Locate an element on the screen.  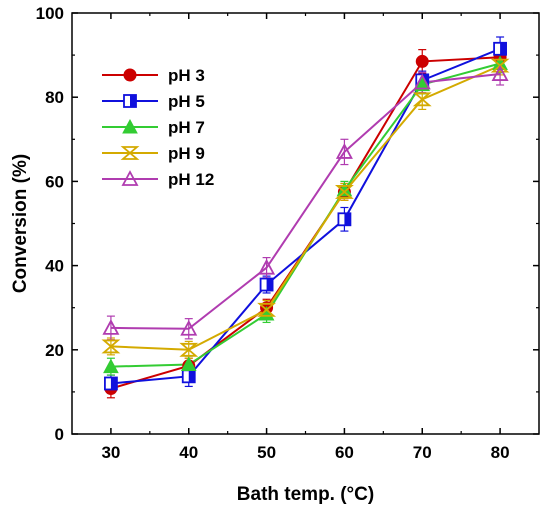
legend: pH 3 pH 5 pH 7 pH 9 pH 12 is located at coordinates (158, 127).